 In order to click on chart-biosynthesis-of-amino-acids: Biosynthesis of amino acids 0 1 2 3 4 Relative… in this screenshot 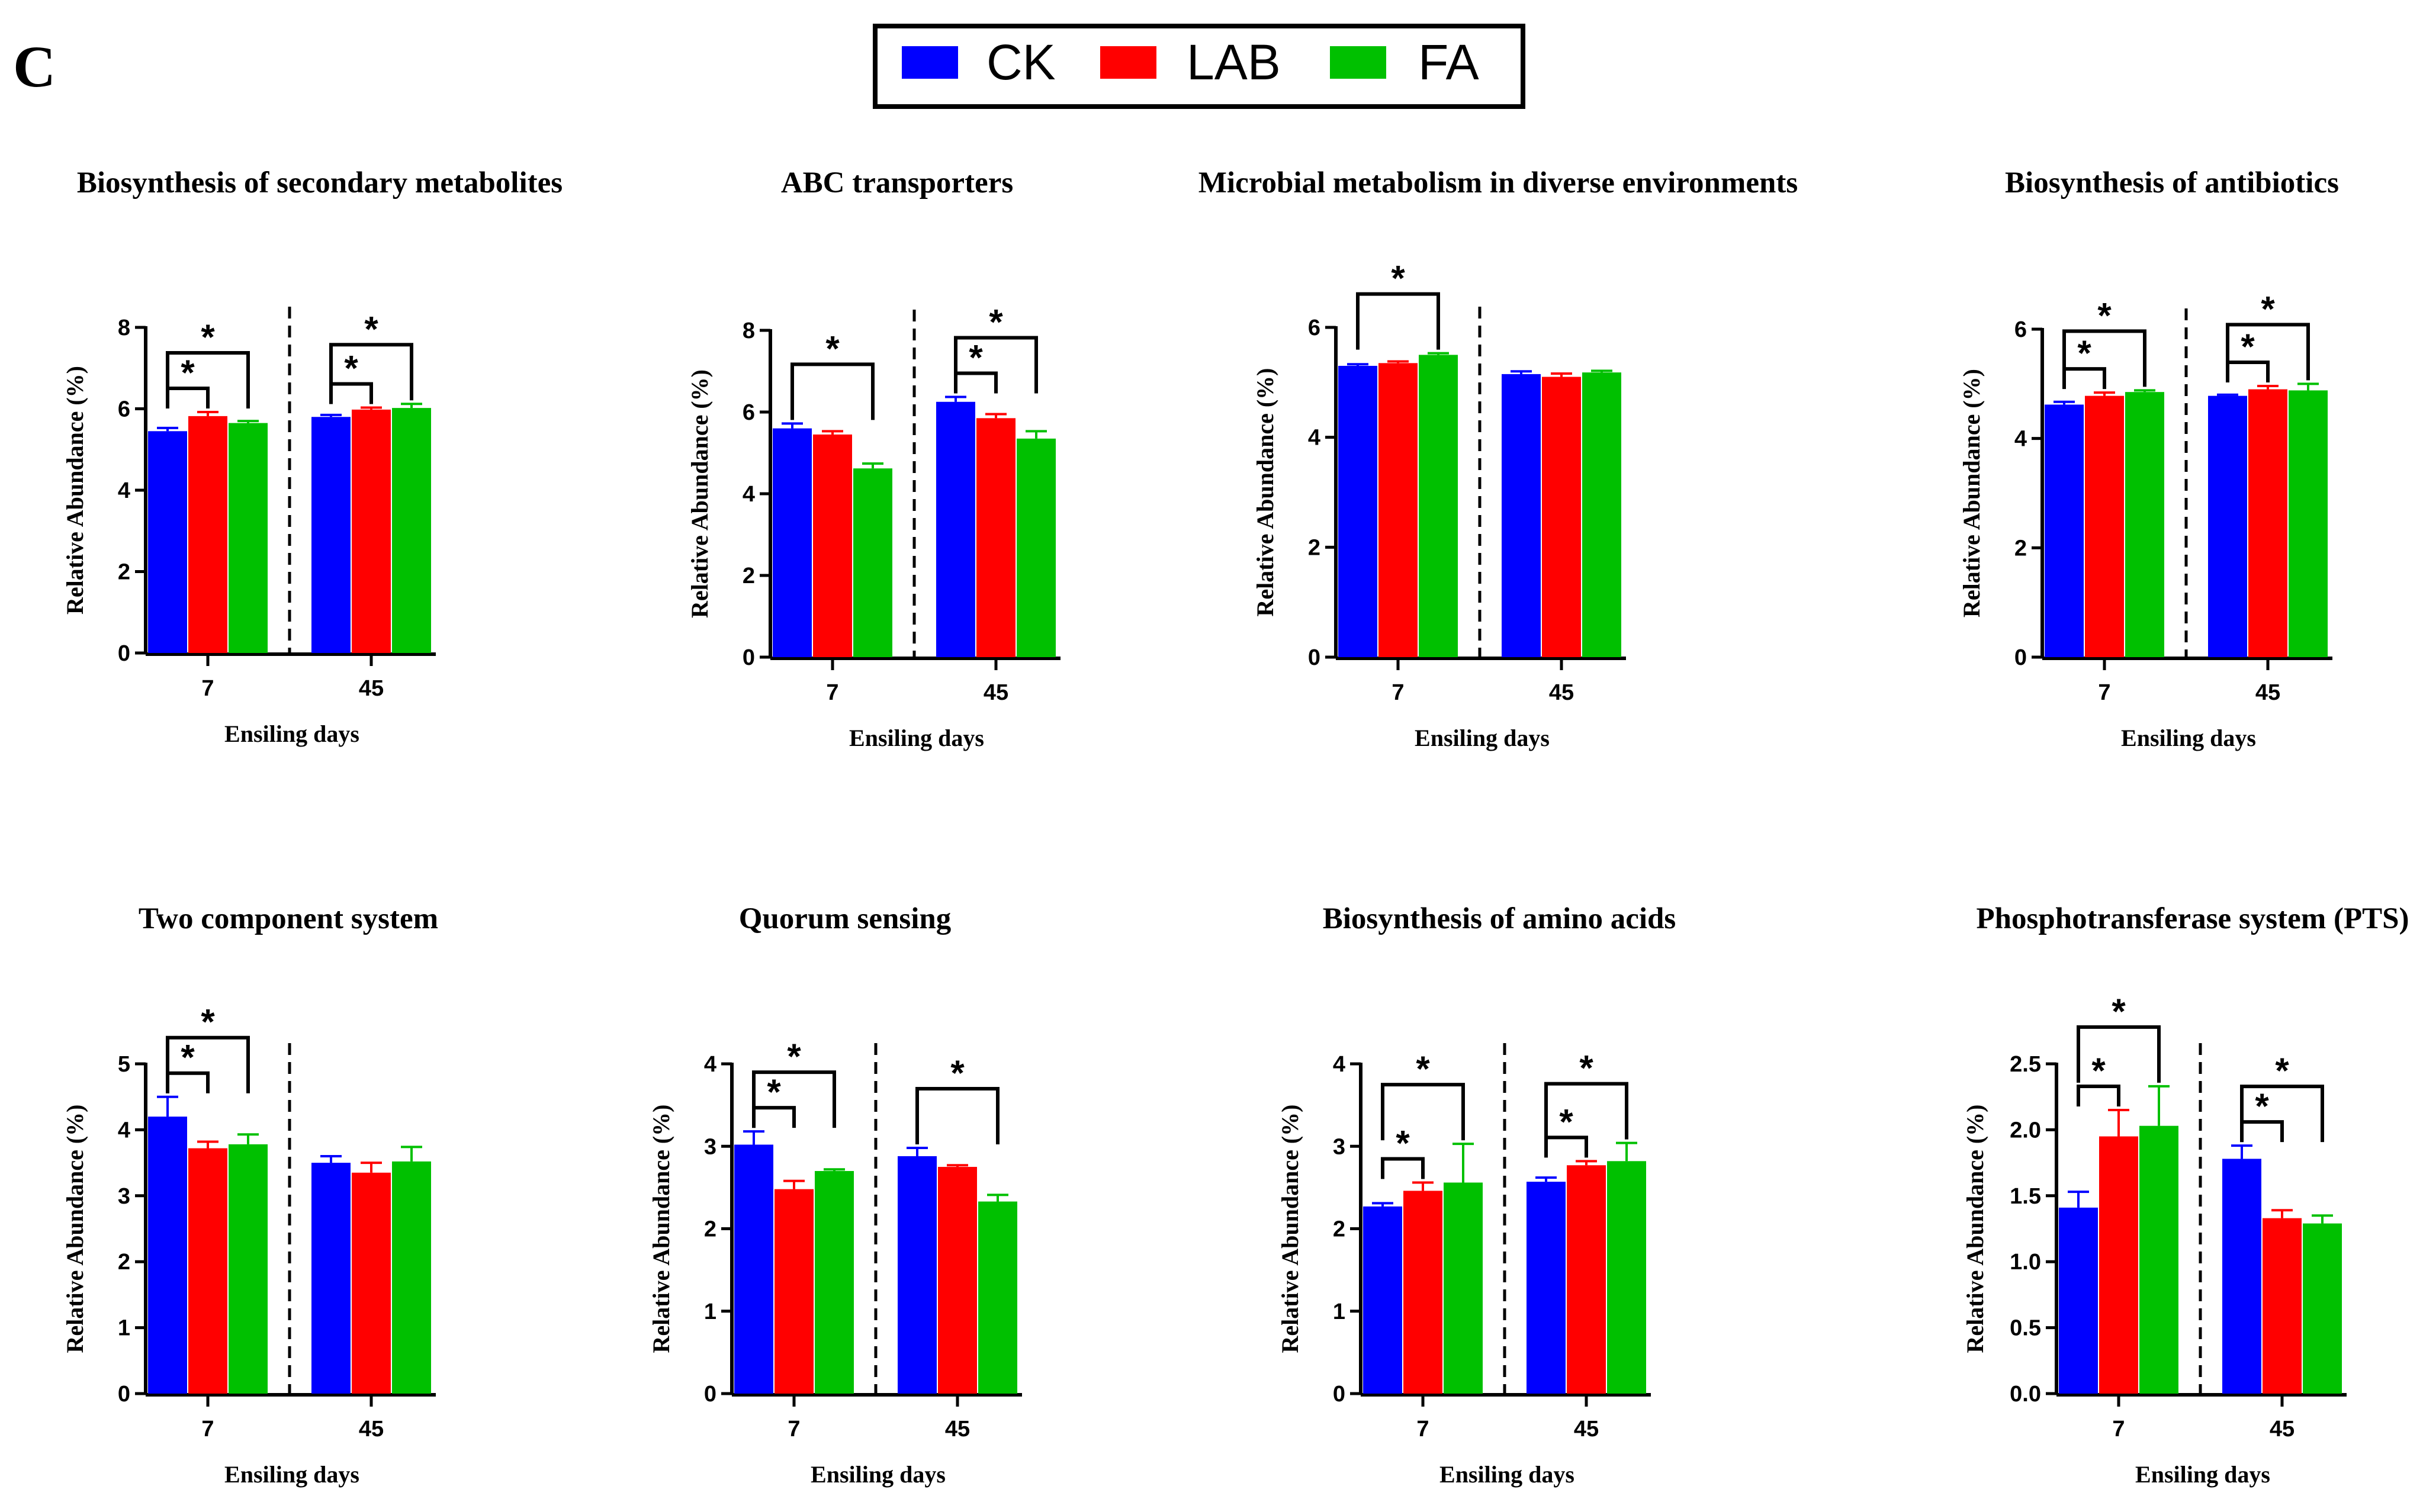, I will do `click(1476, 1195)`.